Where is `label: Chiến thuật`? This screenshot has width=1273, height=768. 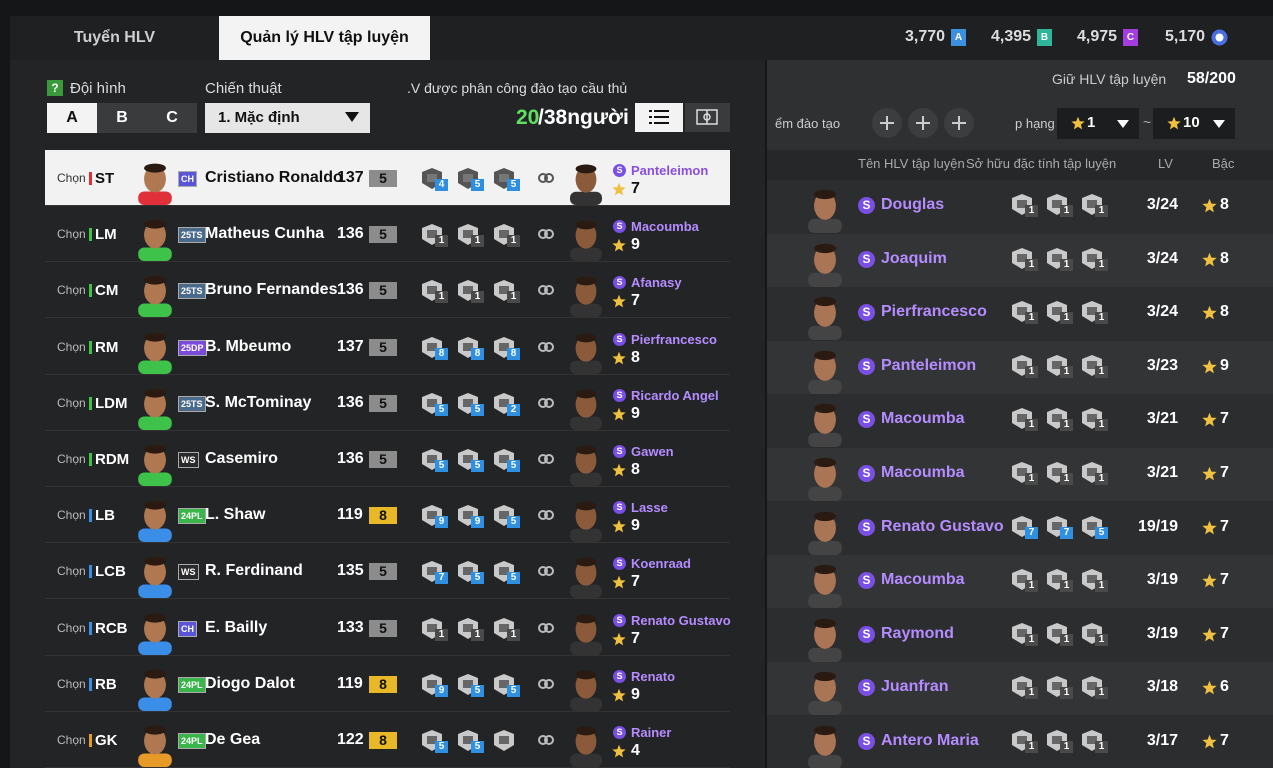
label: Chiến thuật is located at coordinates (243, 88).